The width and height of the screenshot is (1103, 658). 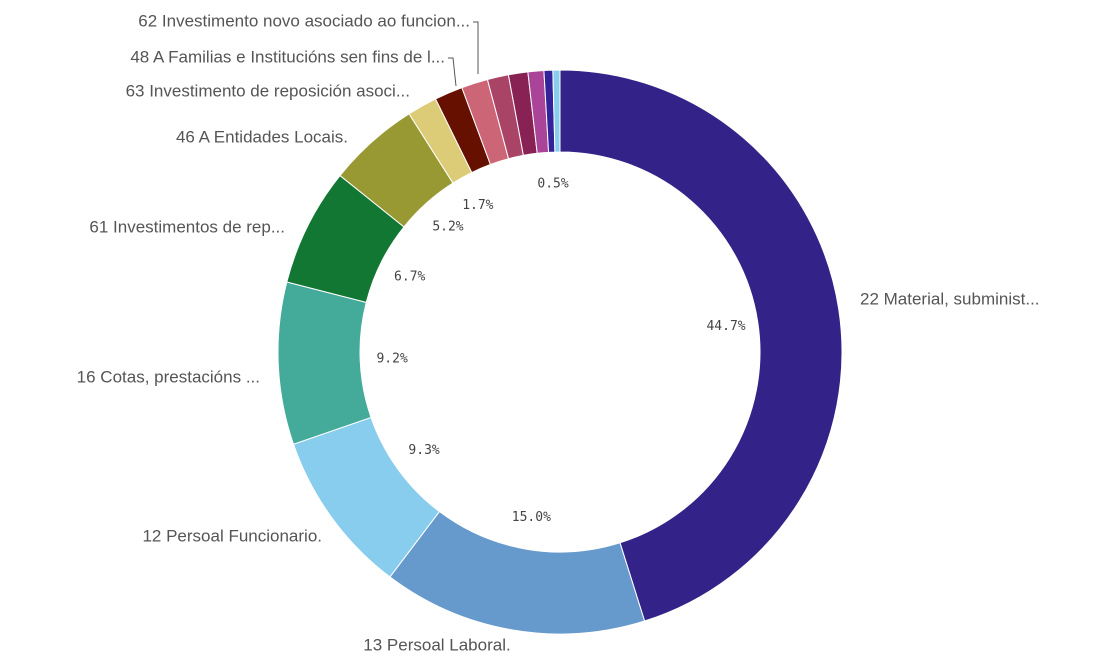 I want to click on value-label: 15.0%, so click(x=531, y=517).